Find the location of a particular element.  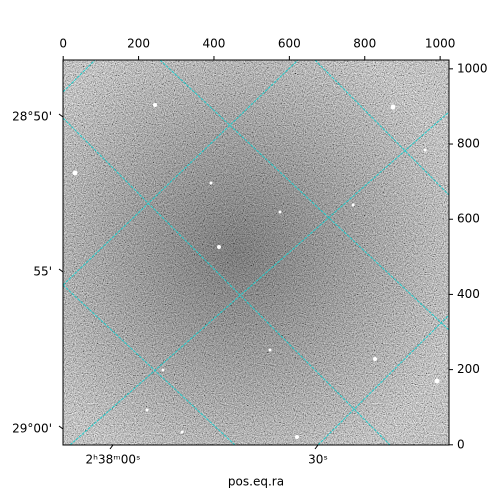

dec-label: 28°50' is located at coordinates (32, 117).